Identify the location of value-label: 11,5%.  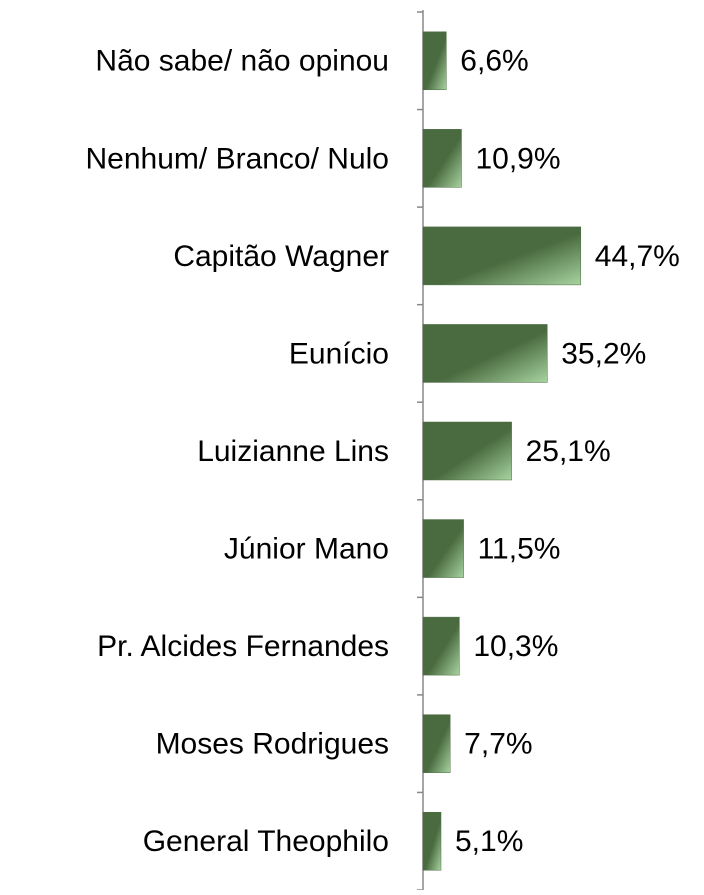
(519, 548).